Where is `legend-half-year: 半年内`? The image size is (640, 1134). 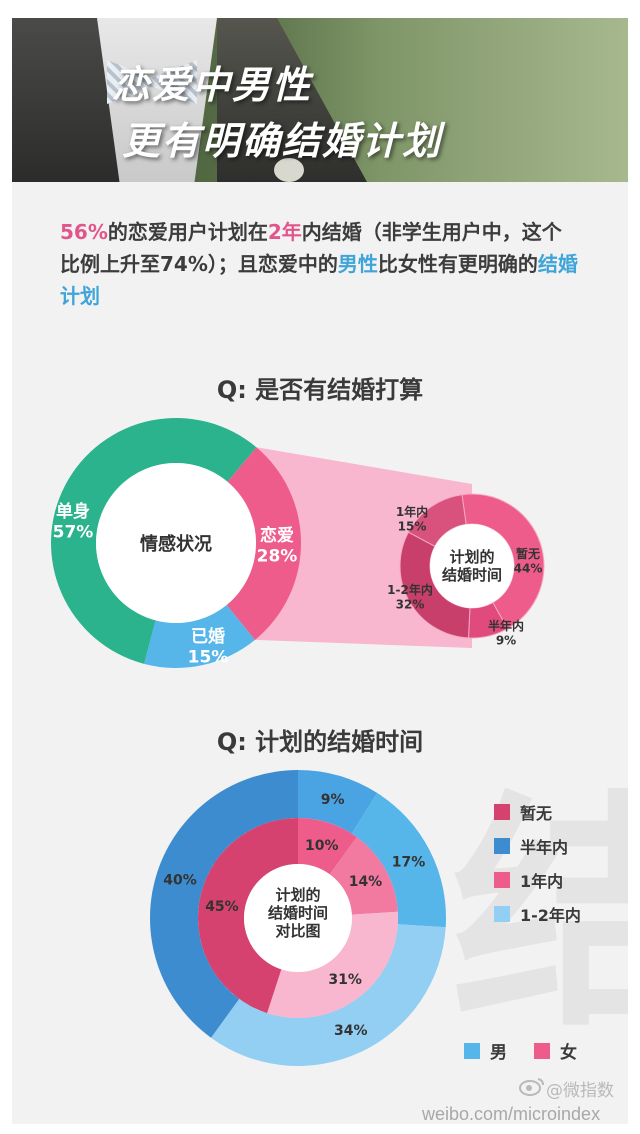 legend-half-year: 半年内 is located at coordinates (531, 846).